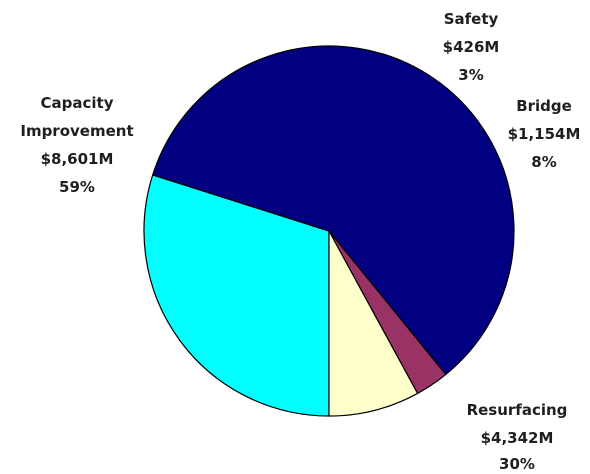  I want to click on label-capacity-improvement-amount: $8,601M, so click(77, 159).